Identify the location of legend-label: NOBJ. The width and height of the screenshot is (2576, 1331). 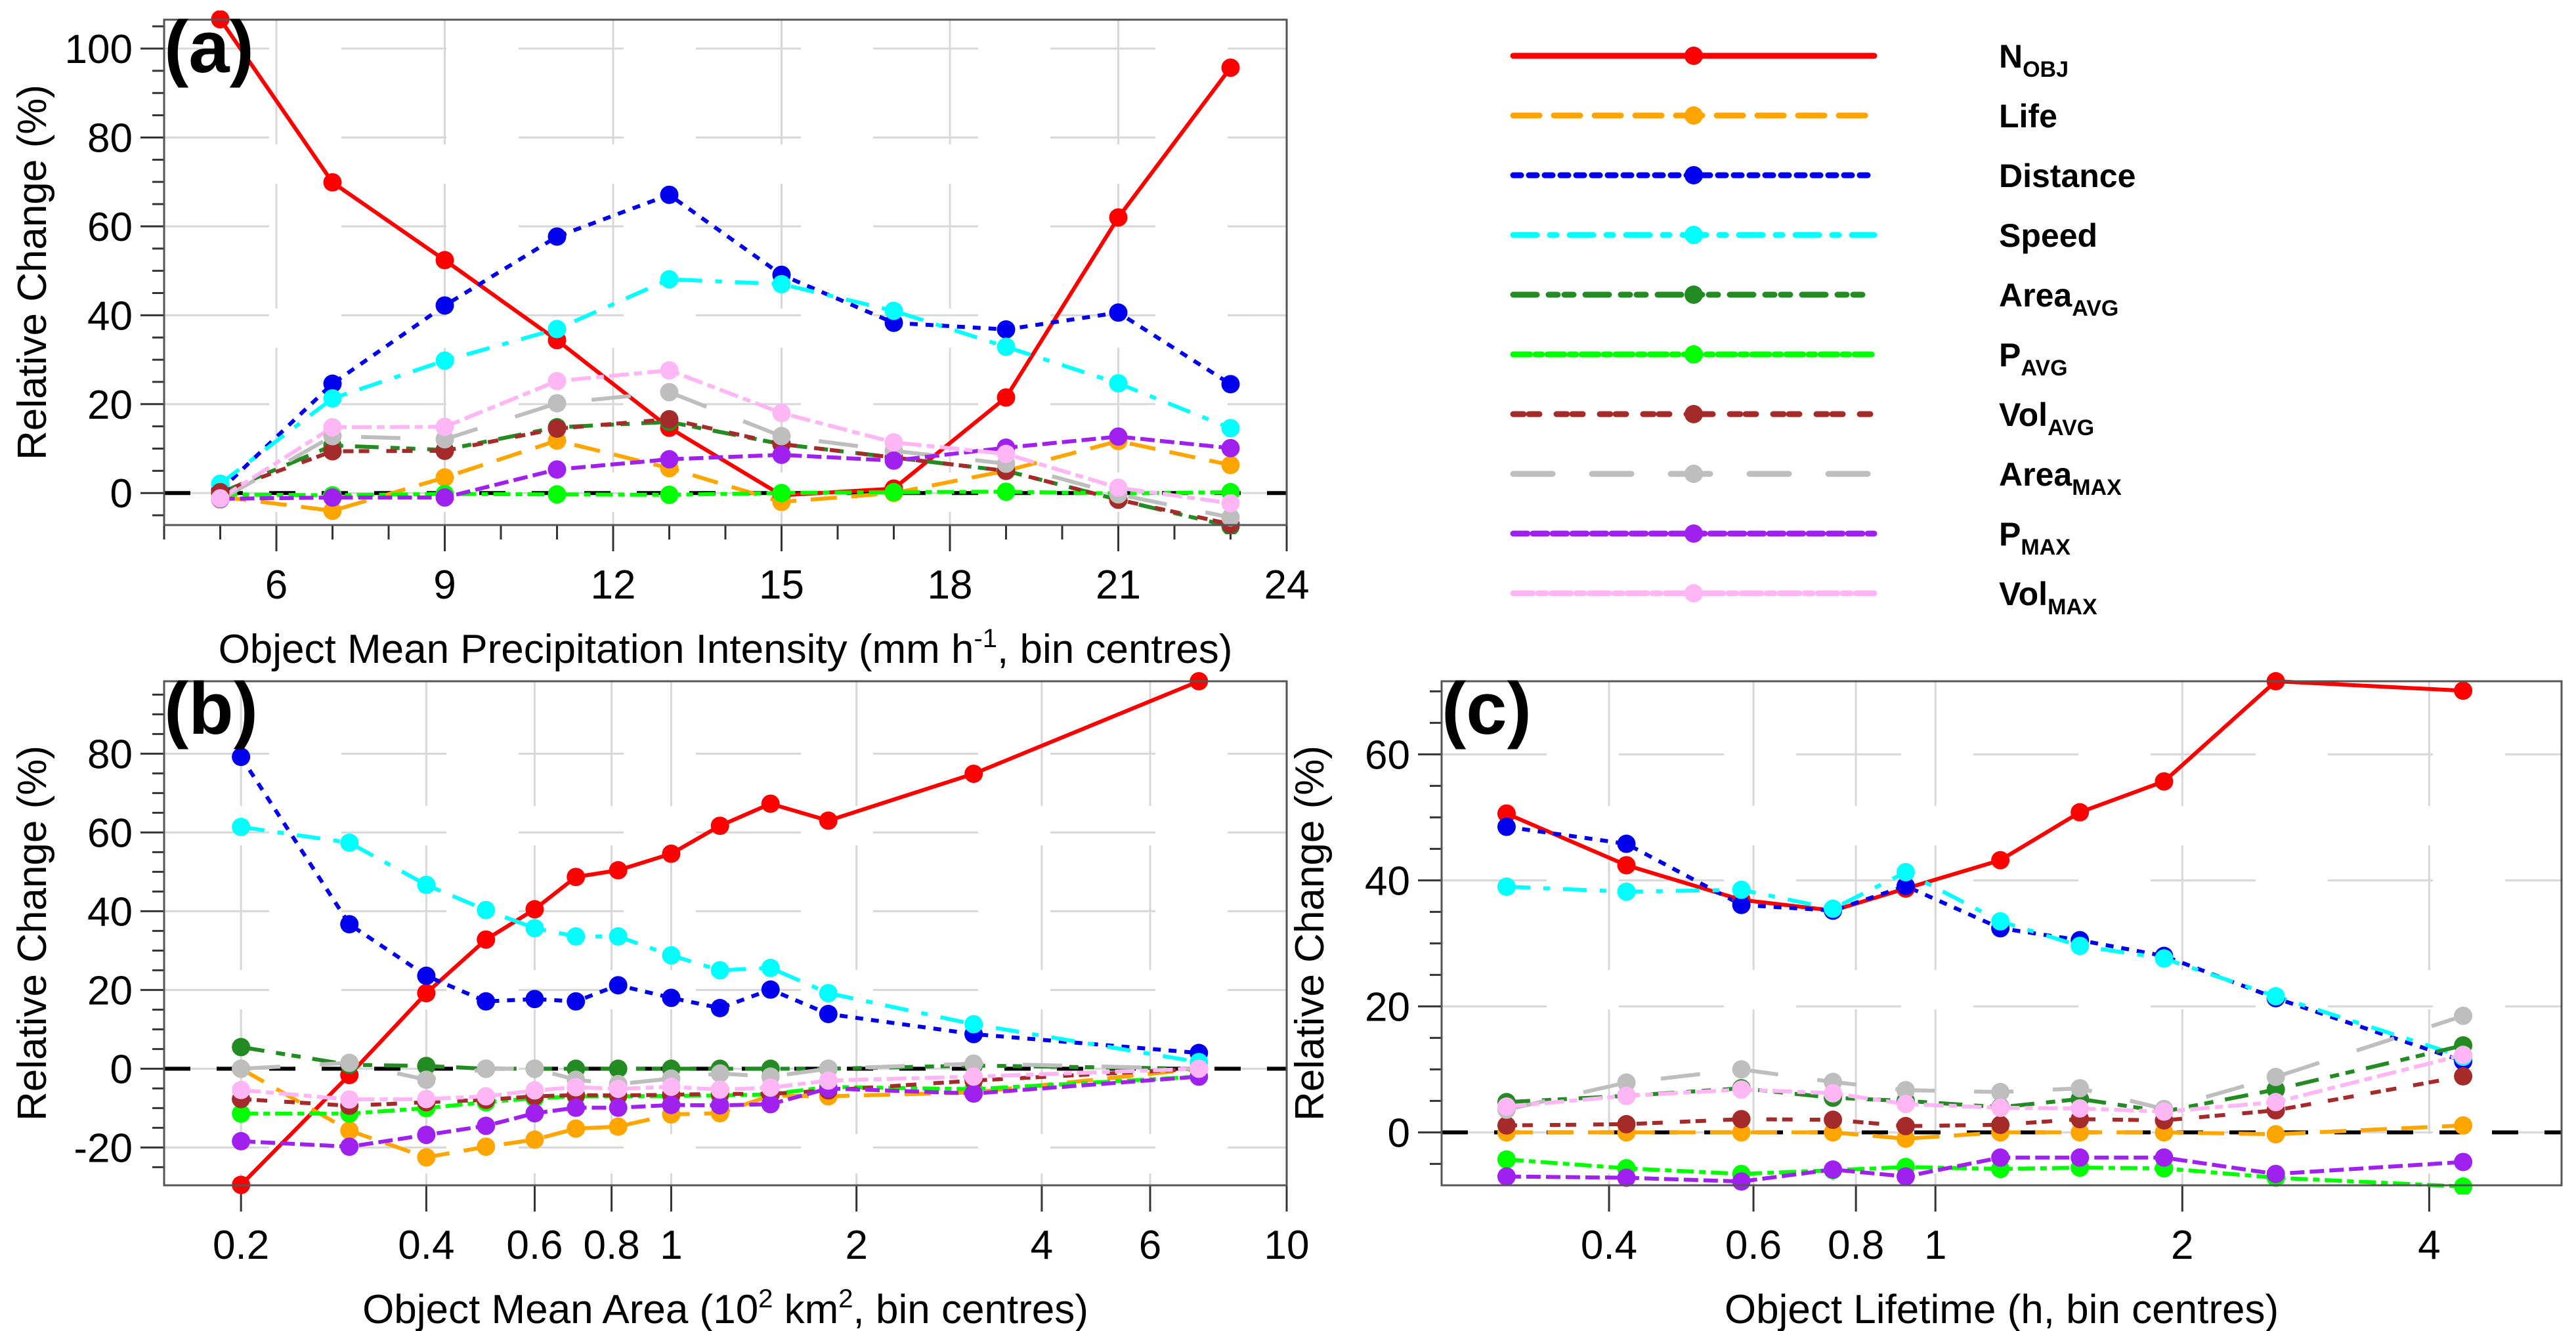
(2034, 60).